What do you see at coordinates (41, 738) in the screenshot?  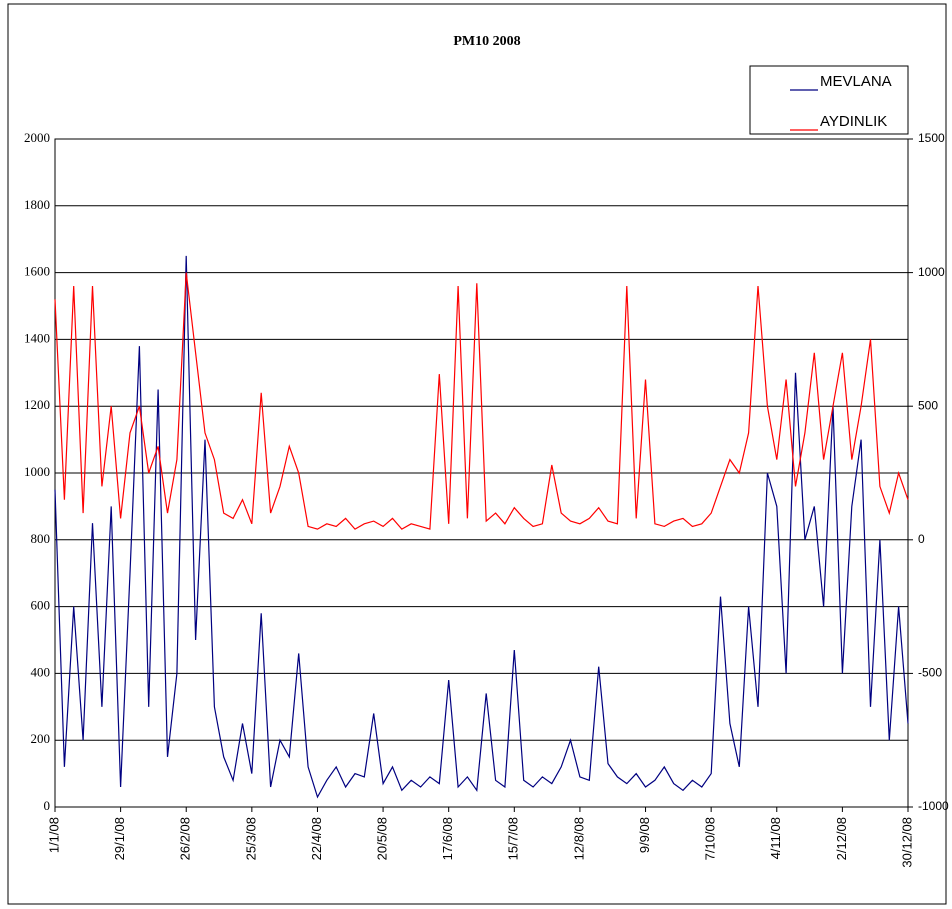 I see `y-tick-label: 200` at bounding box center [41, 738].